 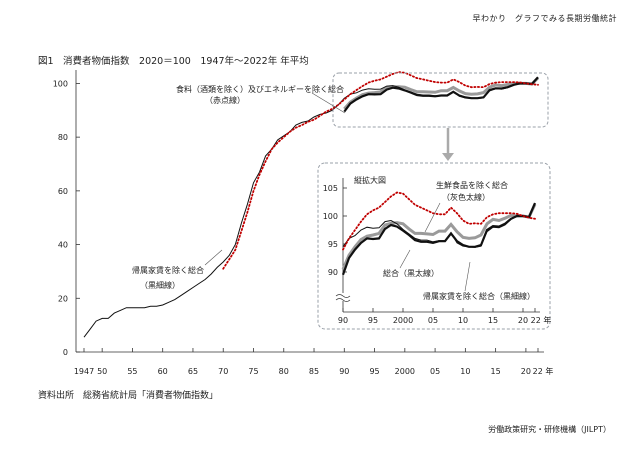 I want to click on inset-annotation-ex-fresh: 生鮮食品を除く総合, so click(x=472, y=185).